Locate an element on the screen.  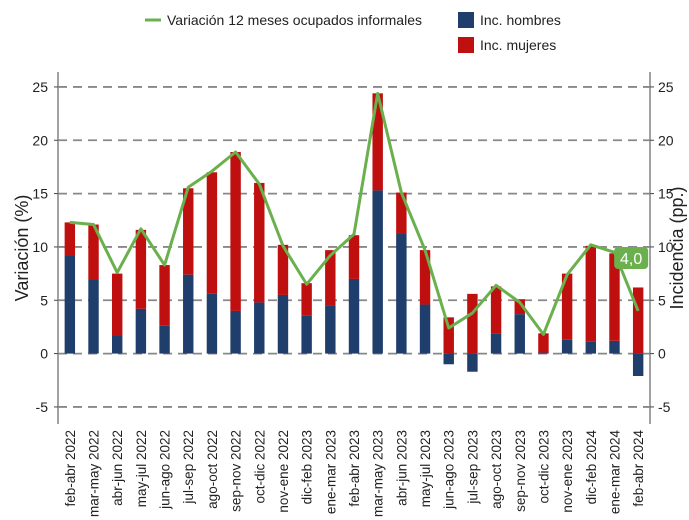
legend-label: Inc. mujeres is located at coordinates (518, 45).